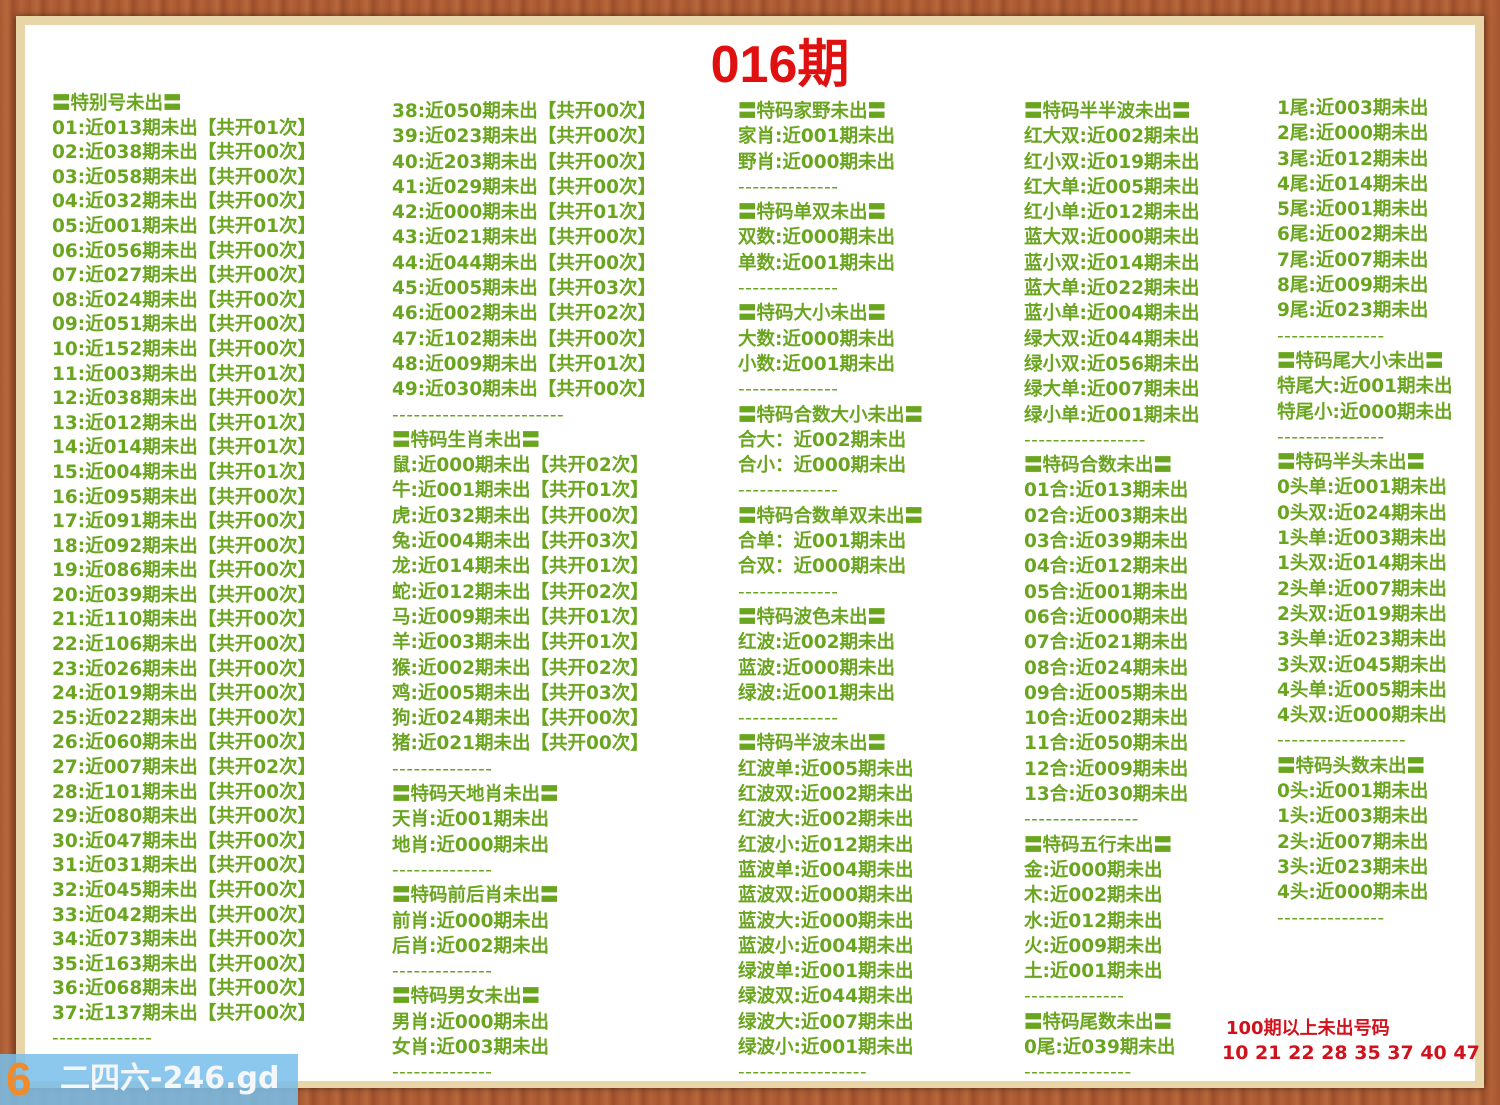  Describe the element at coordinates (1106, 668) in the screenshot. I see `list-item: 08合:近024期未出` at that location.